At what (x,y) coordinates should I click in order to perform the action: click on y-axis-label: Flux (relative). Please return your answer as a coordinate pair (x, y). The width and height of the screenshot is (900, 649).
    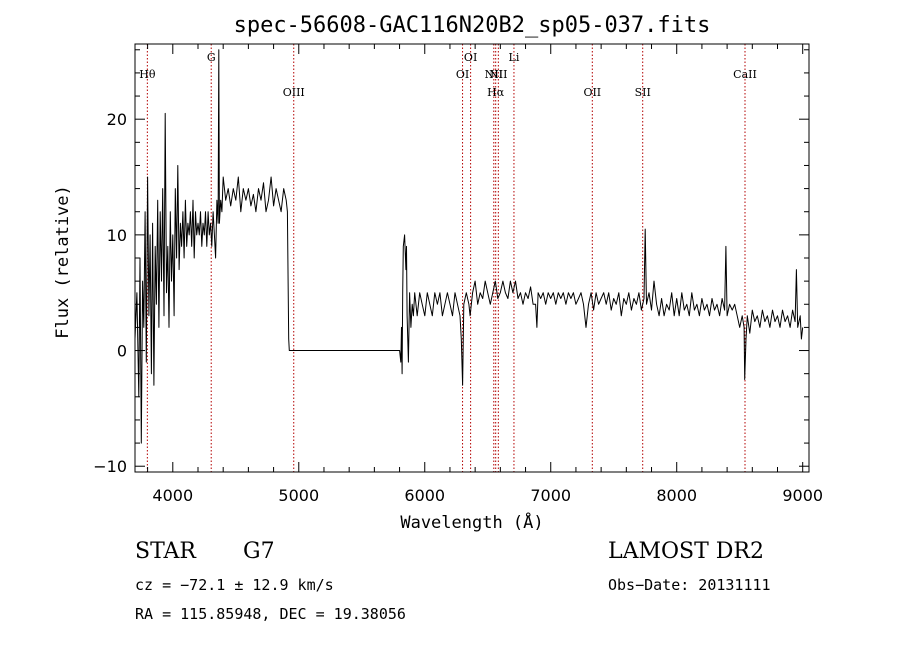
    Looking at the image, I should click on (63, 262).